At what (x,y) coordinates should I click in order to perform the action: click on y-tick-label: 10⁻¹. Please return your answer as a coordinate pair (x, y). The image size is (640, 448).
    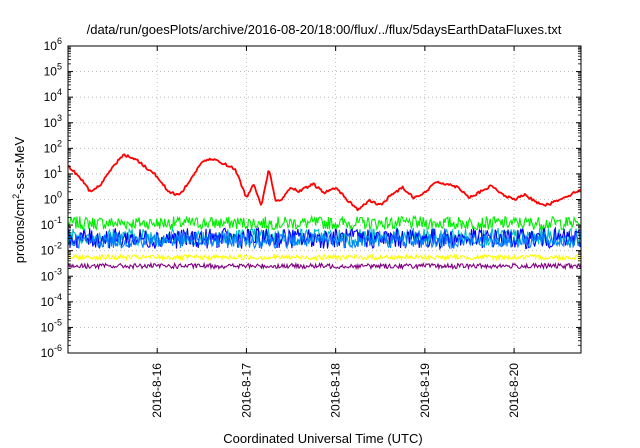
    Looking at the image, I should click on (51, 223).